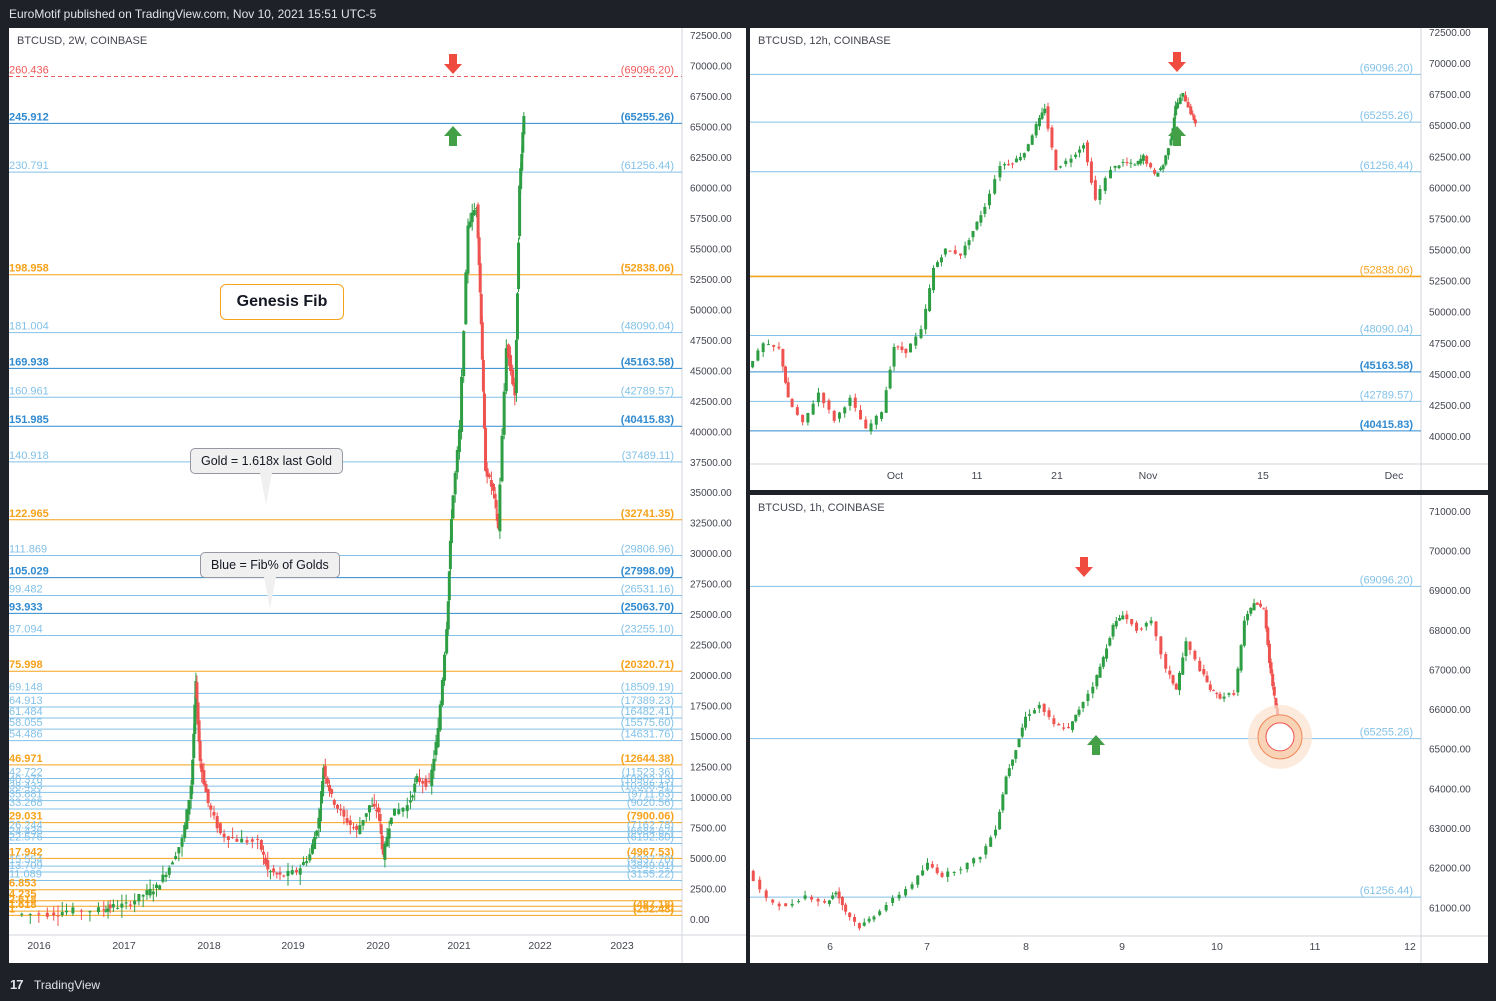 The width and height of the screenshot is (1496, 1001). Describe the element at coordinates (711, 646) in the screenshot. I see `price-tick-label: 22500.00` at that location.